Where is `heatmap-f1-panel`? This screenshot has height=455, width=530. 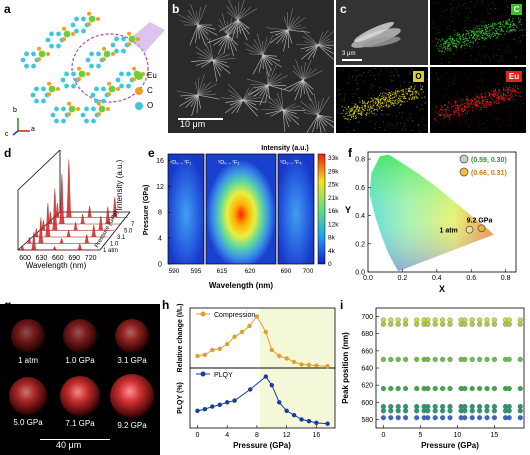 heatmap-f1-panel is located at coordinates (186, 209).